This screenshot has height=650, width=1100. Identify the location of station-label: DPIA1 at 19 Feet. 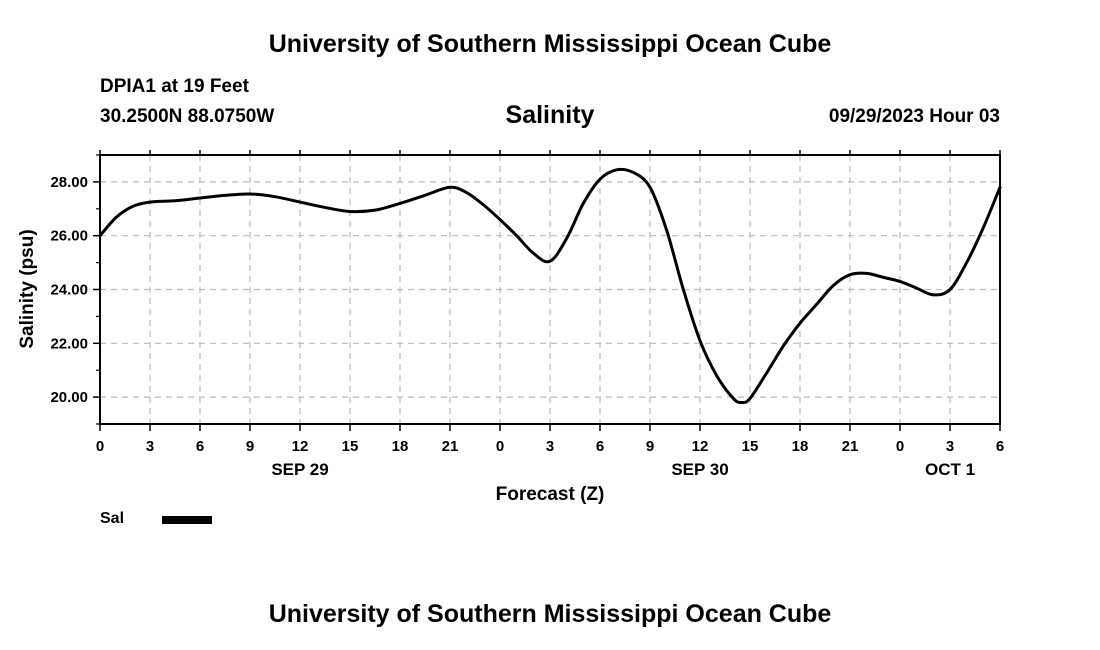
(174, 86).